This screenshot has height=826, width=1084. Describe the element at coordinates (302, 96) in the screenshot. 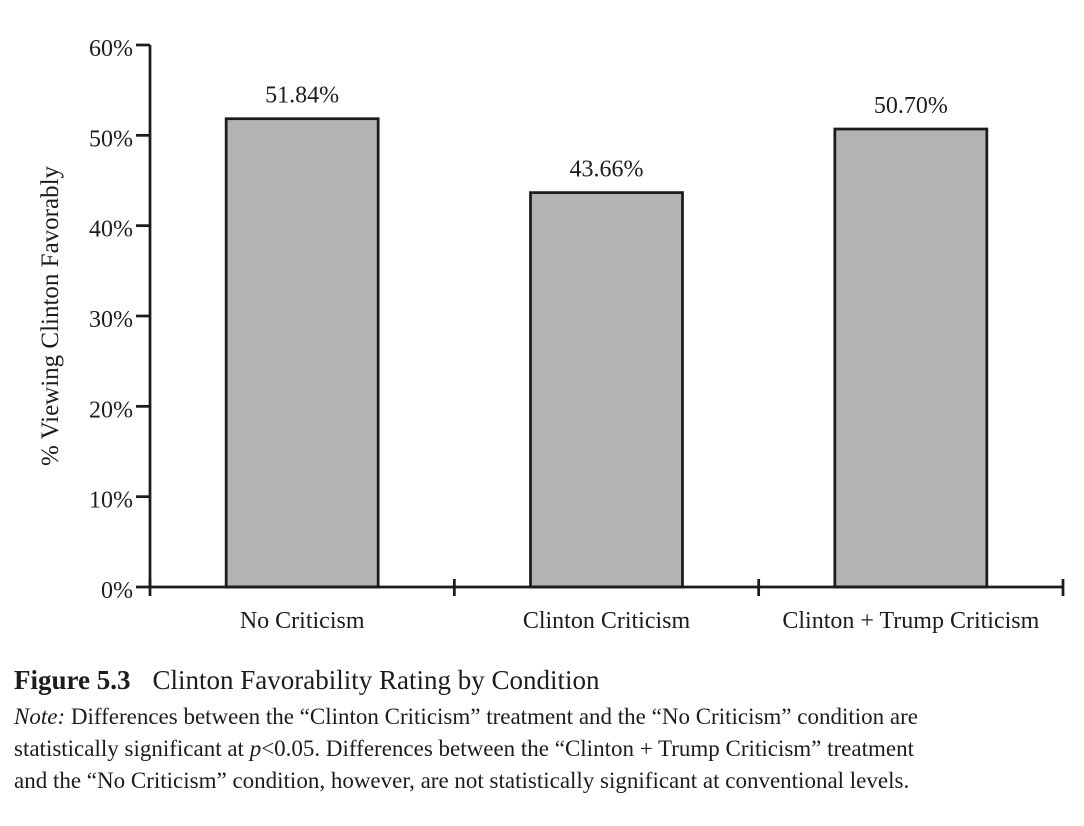

I see `bar-value-label-0: 51.84%` at that location.